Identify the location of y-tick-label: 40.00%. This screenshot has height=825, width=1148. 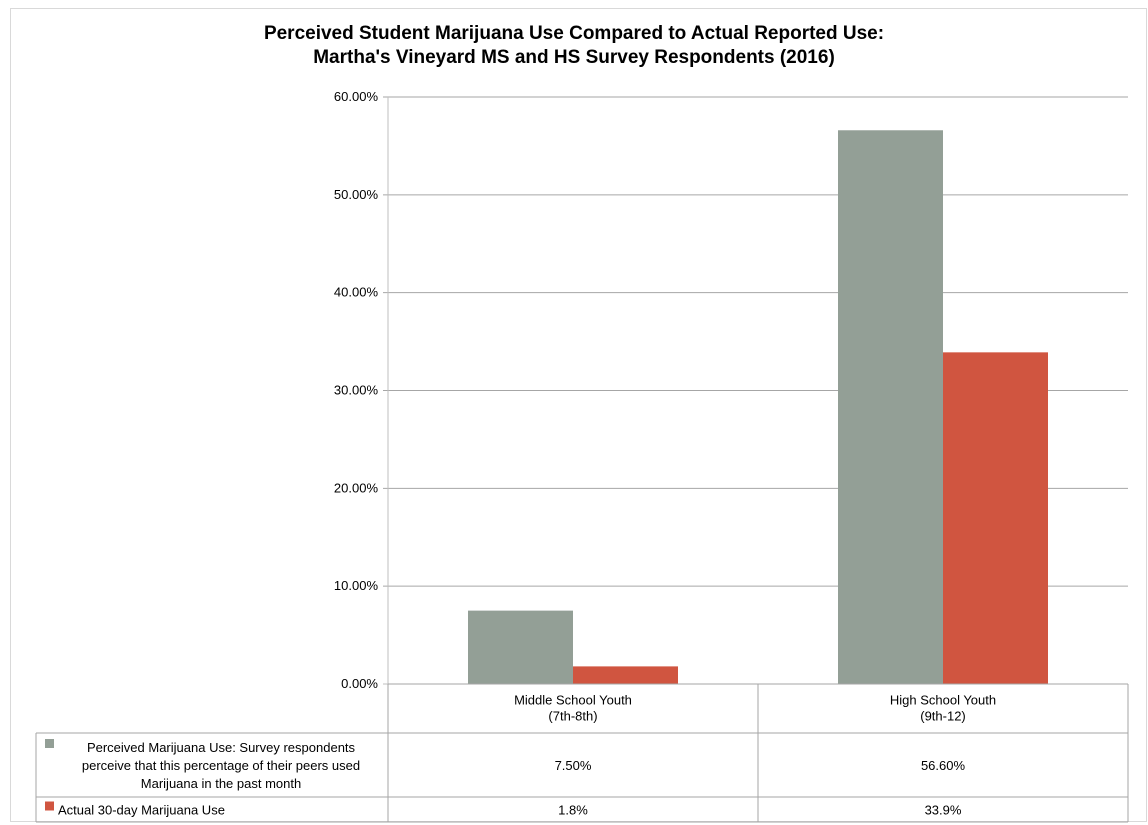
(356, 292).